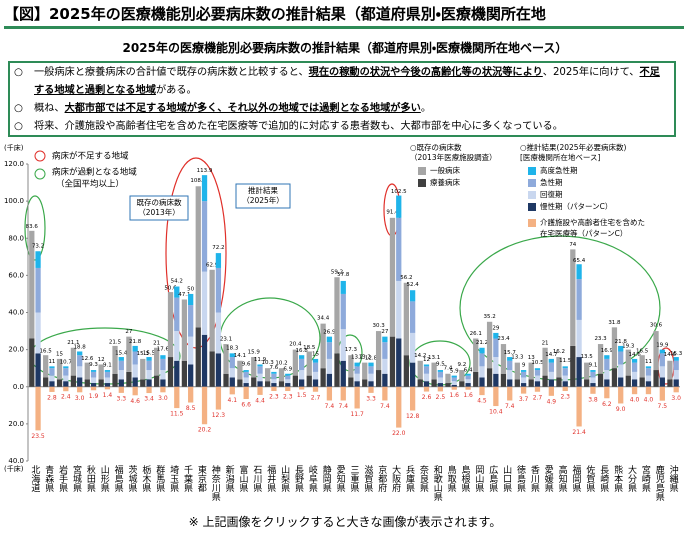 The image size is (690, 550). I want to click on legend-swatch, so click(422, 171).